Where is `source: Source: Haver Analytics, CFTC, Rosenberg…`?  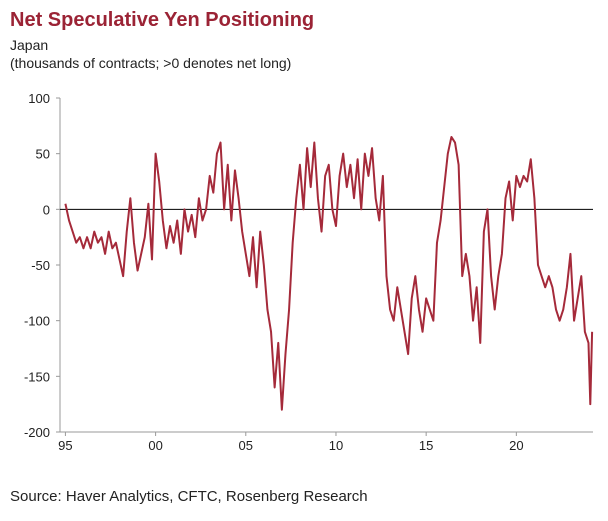 source: Source: Haver Analytics, CFTC, Rosenberg… is located at coordinates (189, 496).